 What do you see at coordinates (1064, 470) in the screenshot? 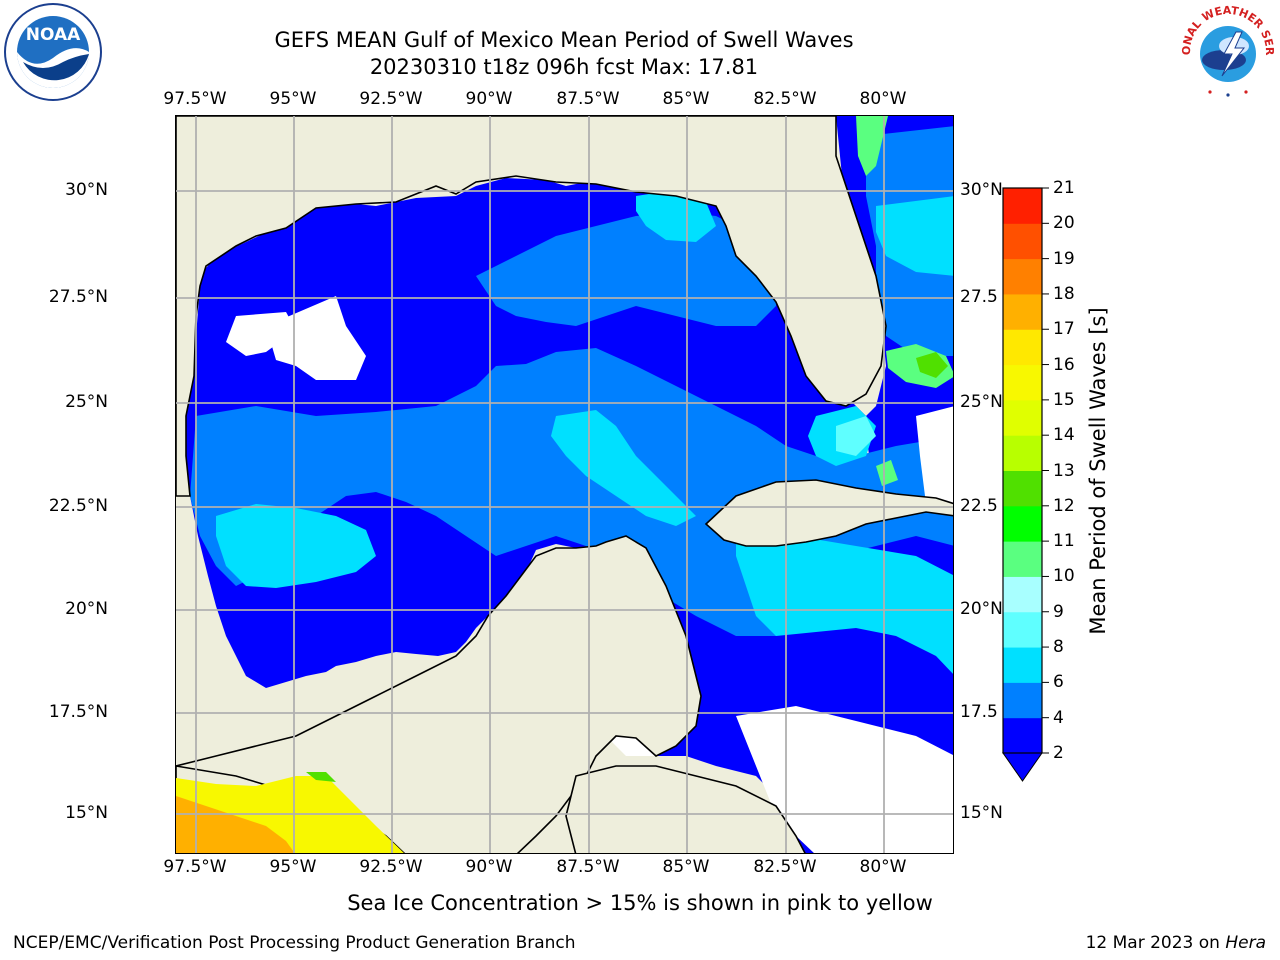
I see `colorbar-tick-label: 13` at bounding box center [1064, 470].